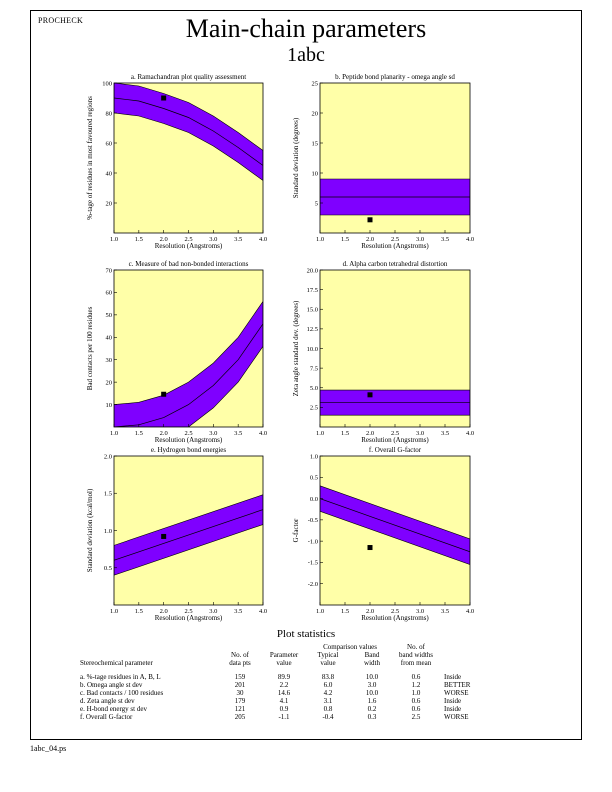  Describe the element at coordinates (108, 494) in the screenshot. I see `y-tick-label: 1.5` at that location.